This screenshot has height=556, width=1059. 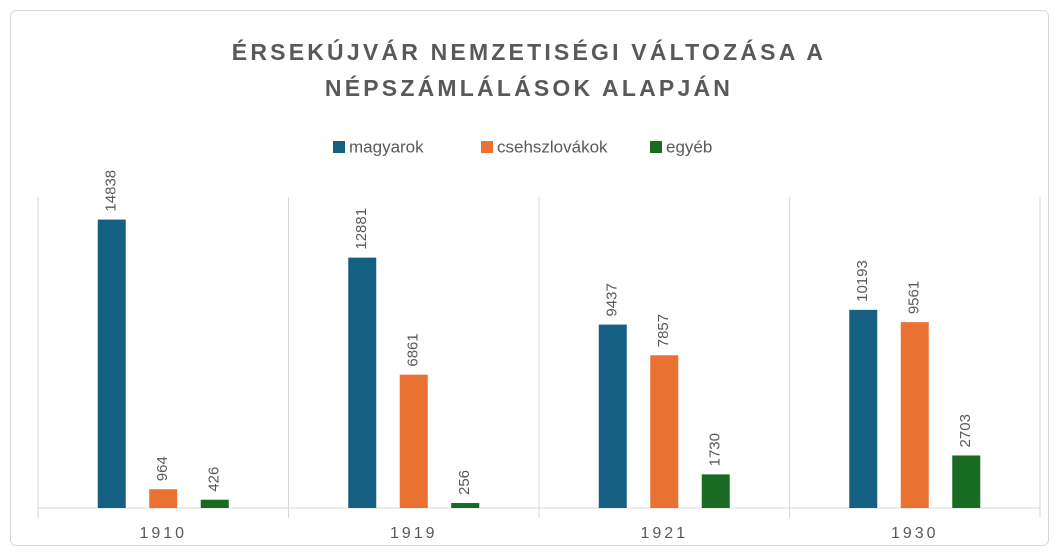 I want to click on legend-label: egyéb, so click(x=689, y=146).